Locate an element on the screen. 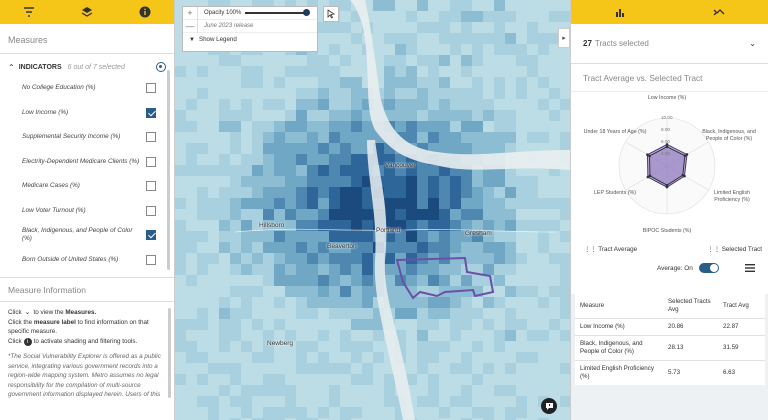 The image size is (768, 420). radar-axis-label: LEP Students (%) is located at coordinates (614, 193).